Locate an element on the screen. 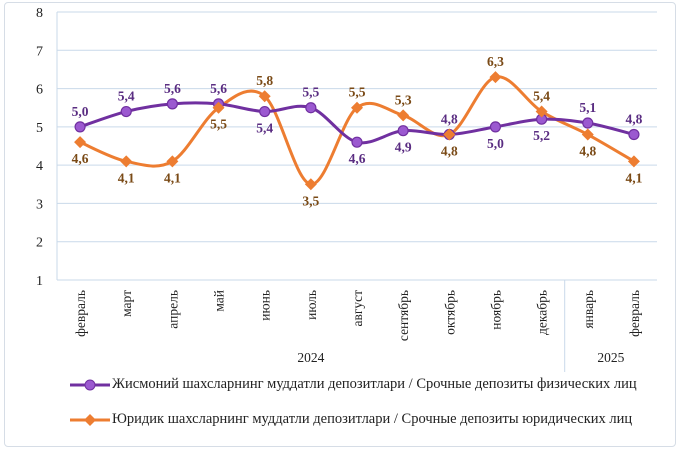  data-label-legal: 4,6 is located at coordinates (80, 158).